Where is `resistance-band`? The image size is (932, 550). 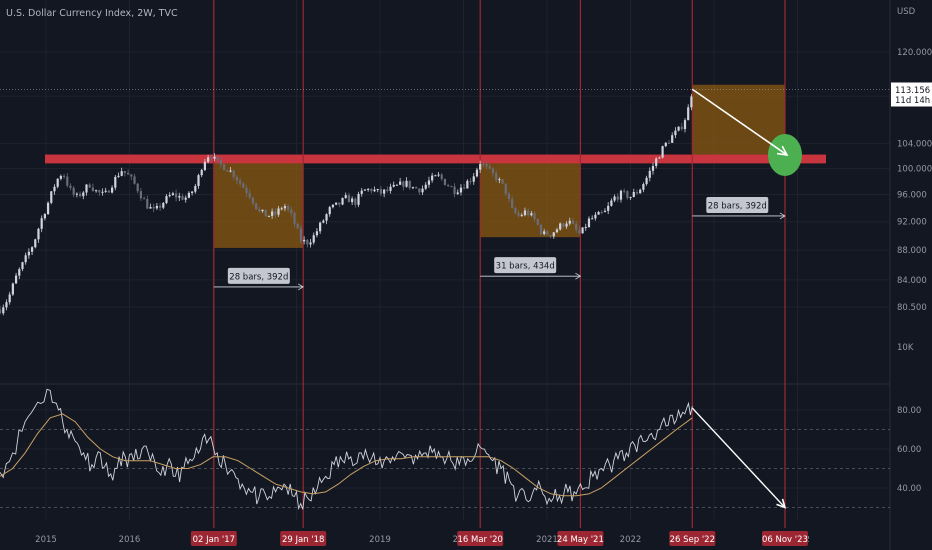
resistance-band is located at coordinates (435, 159).